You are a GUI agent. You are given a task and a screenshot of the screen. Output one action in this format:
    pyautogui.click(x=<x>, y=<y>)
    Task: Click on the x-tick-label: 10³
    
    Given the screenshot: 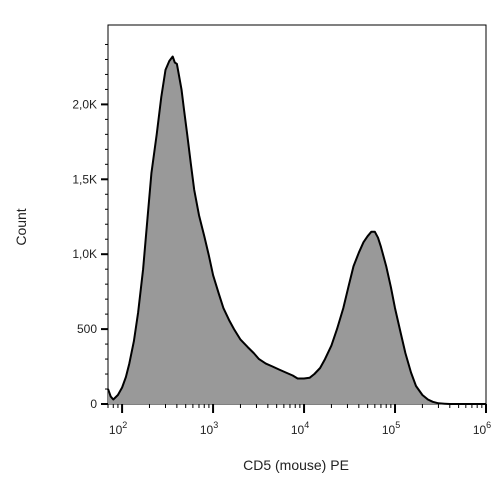 What is the action you would take?
    pyautogui.click(x=209, y=428)
    